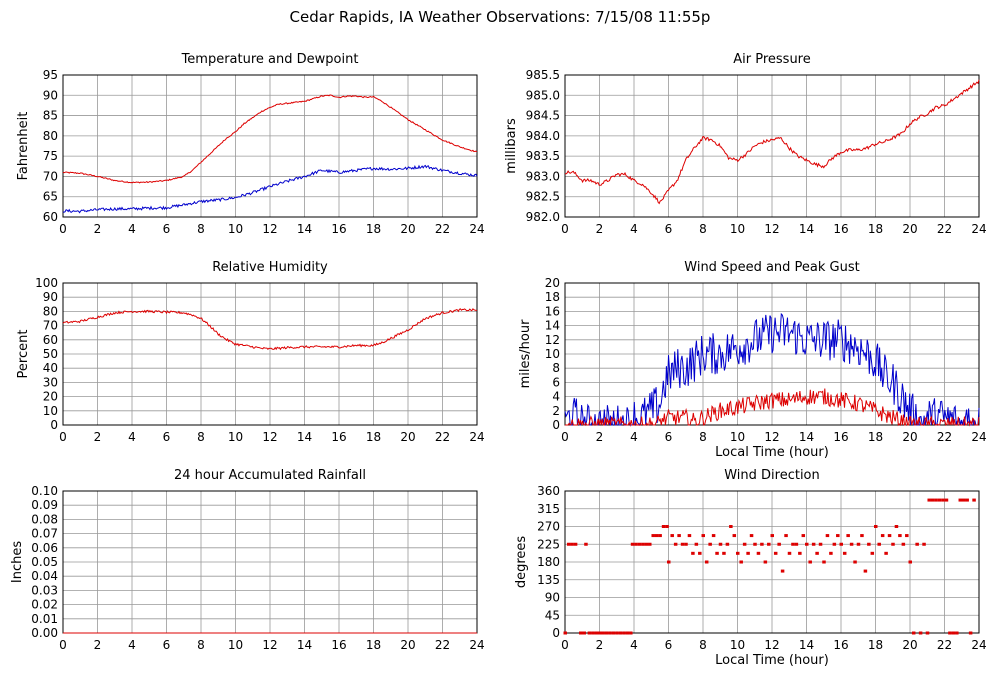  What do you see at coordinates (772, 59) in the screenshot?
I see `chart-title: Air Pressure` at bounding box center [772, 59].